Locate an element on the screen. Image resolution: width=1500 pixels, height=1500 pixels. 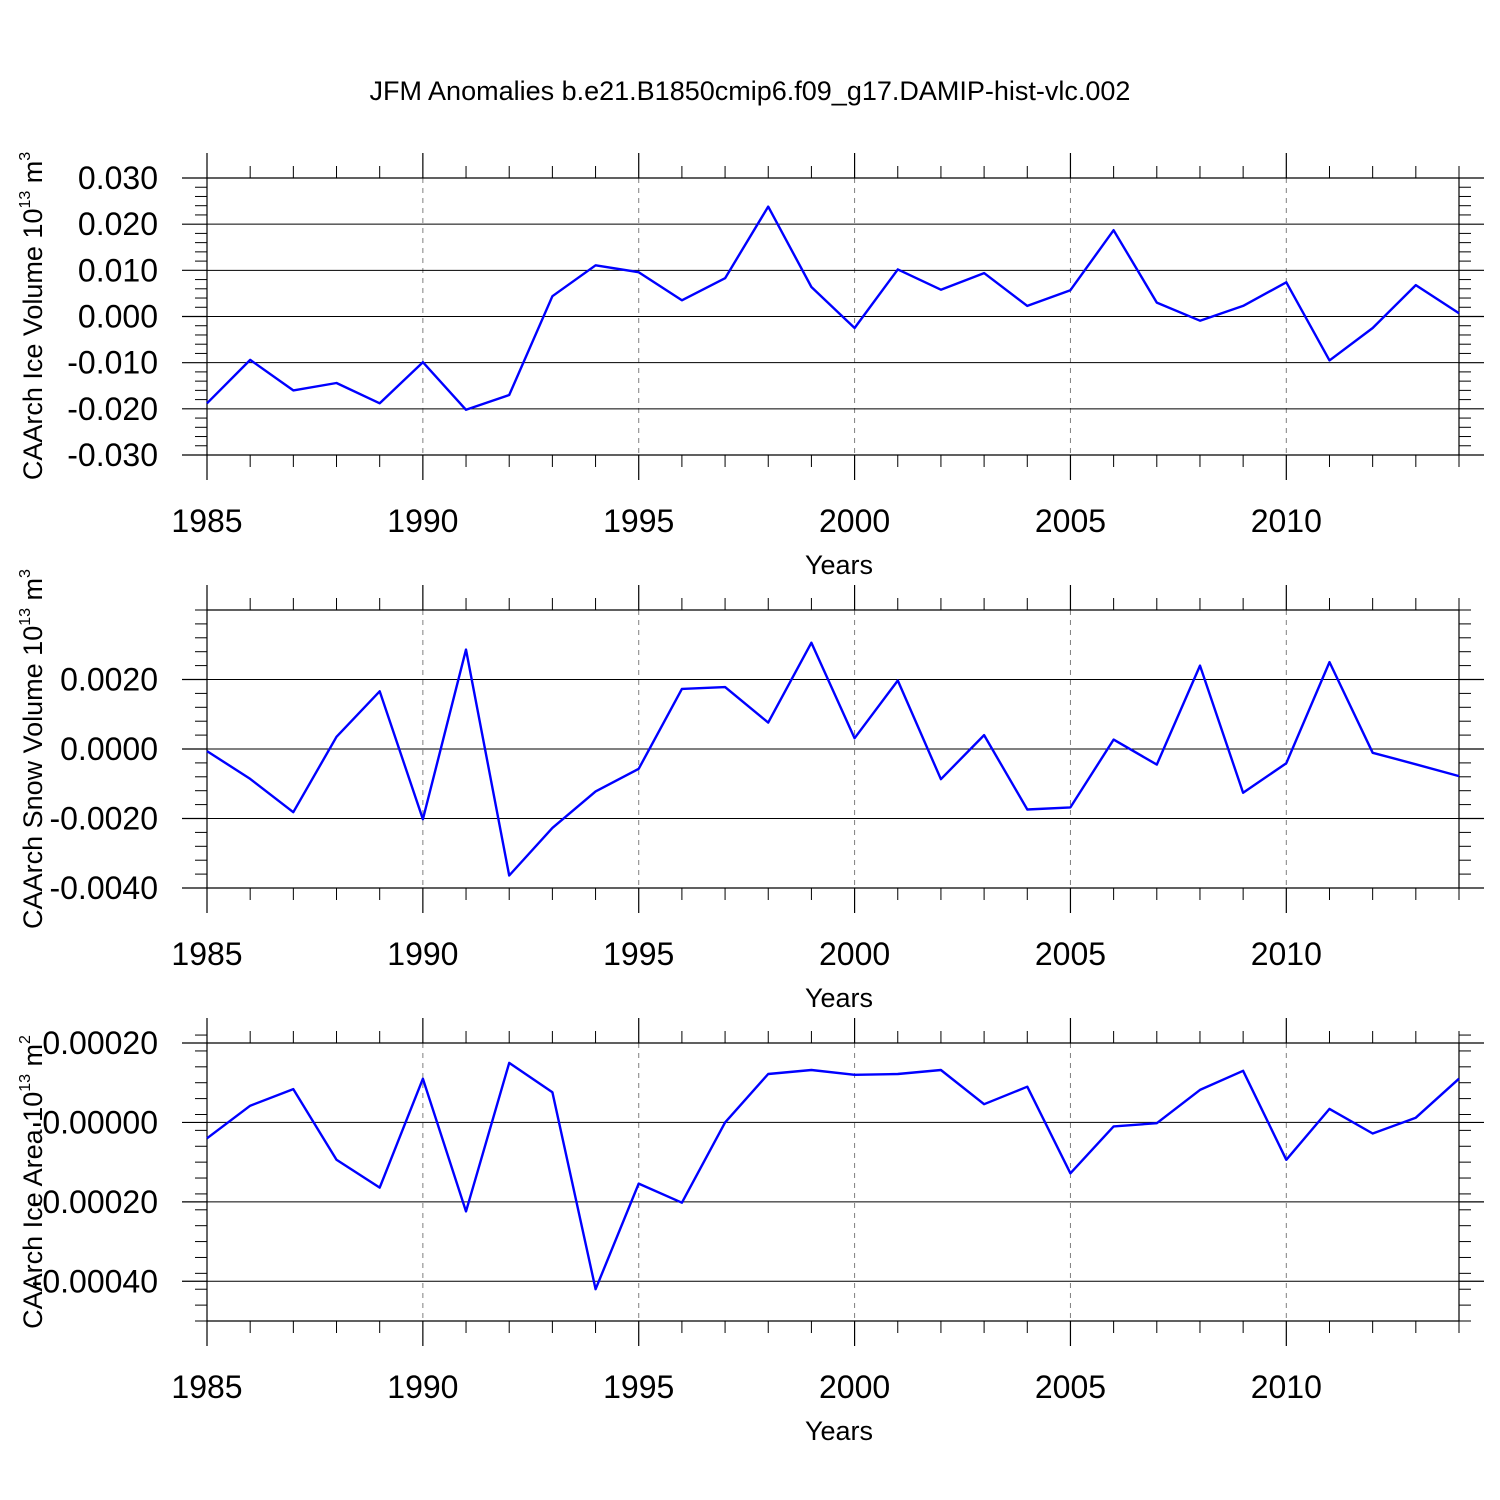
y-tick-label: -0.020 is located at coordinates (112, 409).